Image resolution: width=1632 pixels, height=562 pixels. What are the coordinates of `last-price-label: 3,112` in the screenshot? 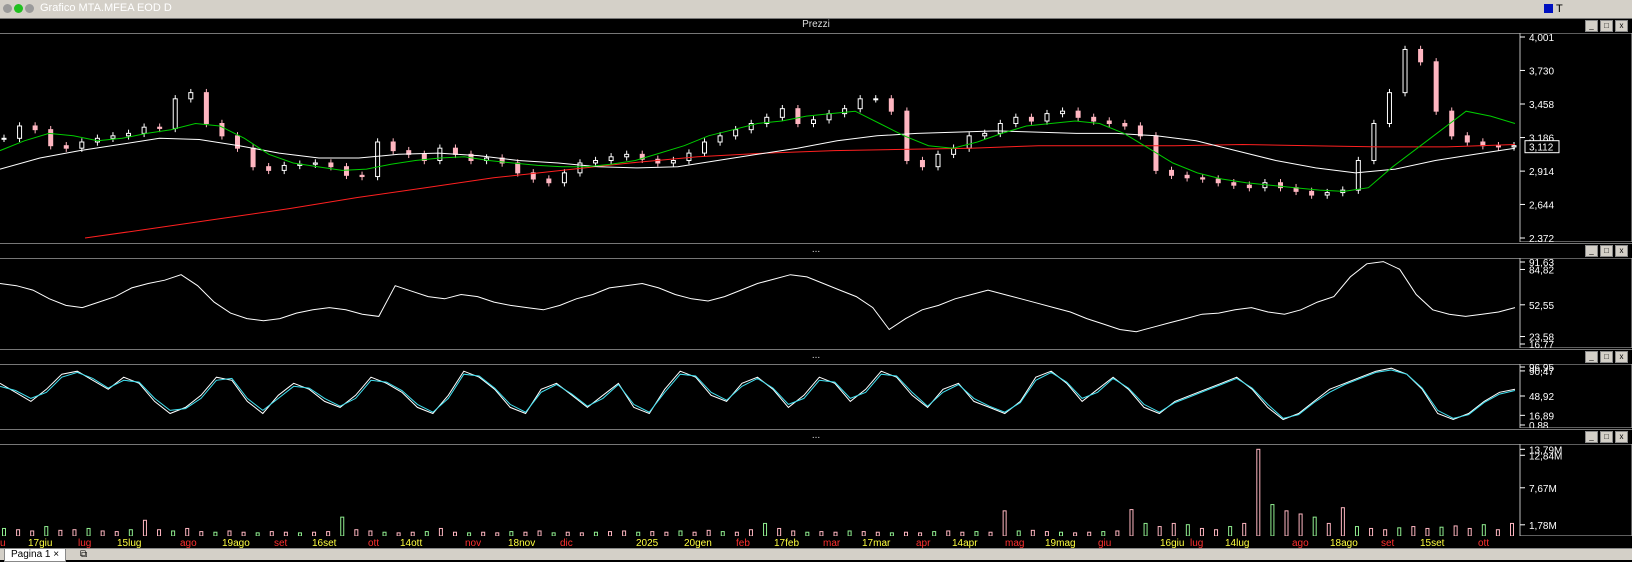 It's located at (1541, 148).